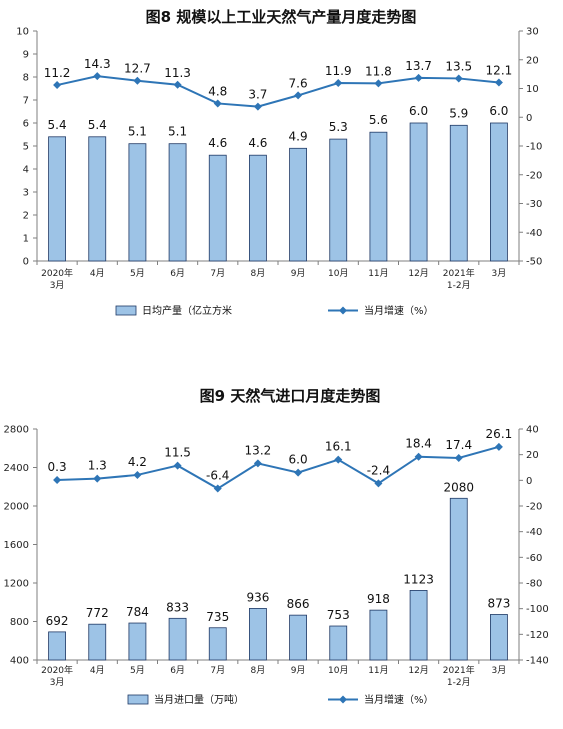  What do you see at coordinates (378, 71) in the screenshot?
I see `line-data-label: 11.8` at bounding box center [378, 71].